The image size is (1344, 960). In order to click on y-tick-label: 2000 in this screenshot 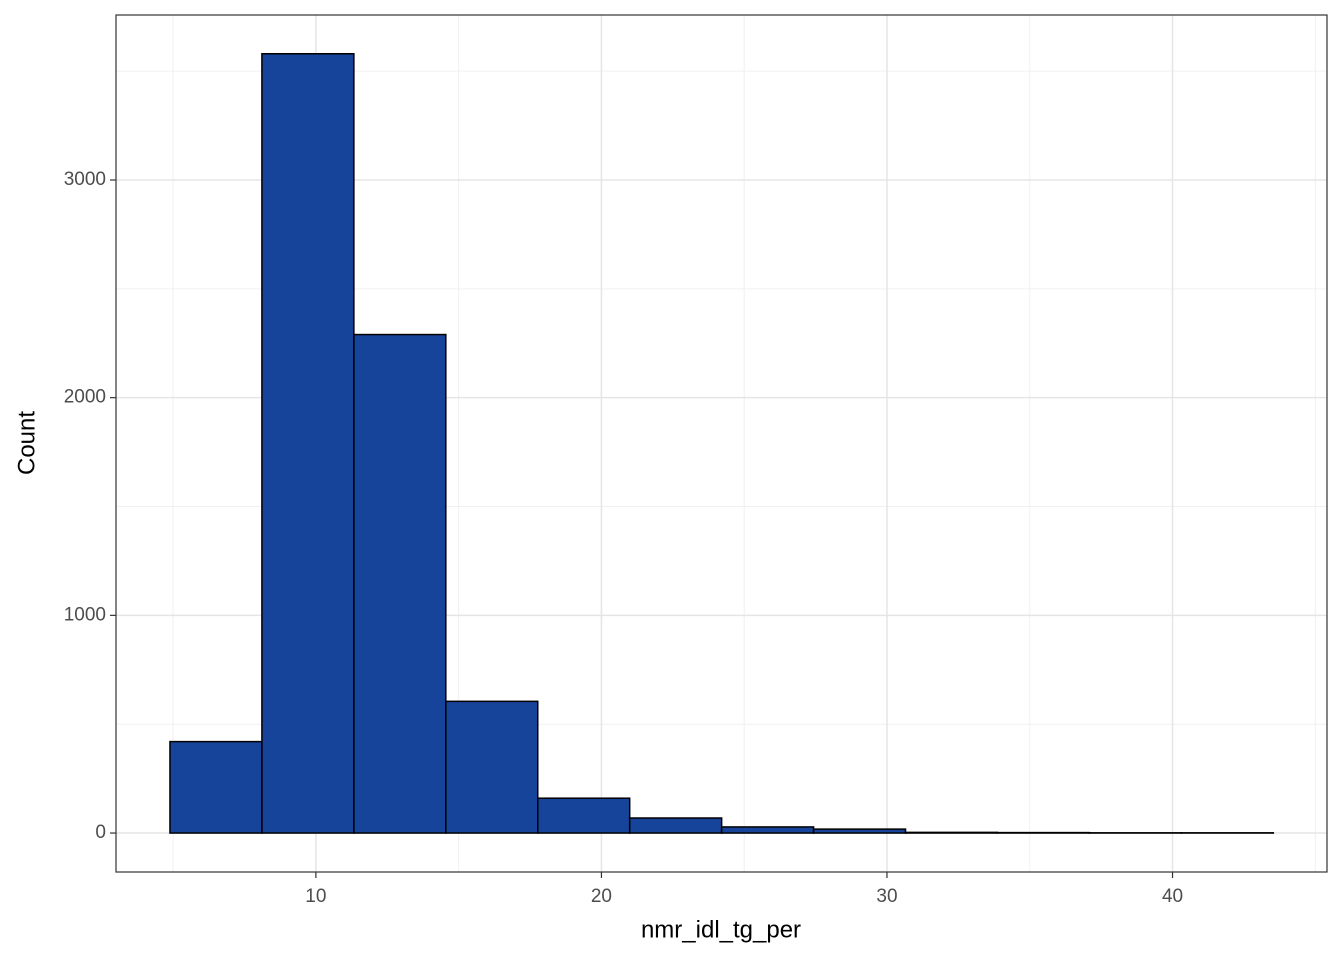, I will do `click(85, 397)`.